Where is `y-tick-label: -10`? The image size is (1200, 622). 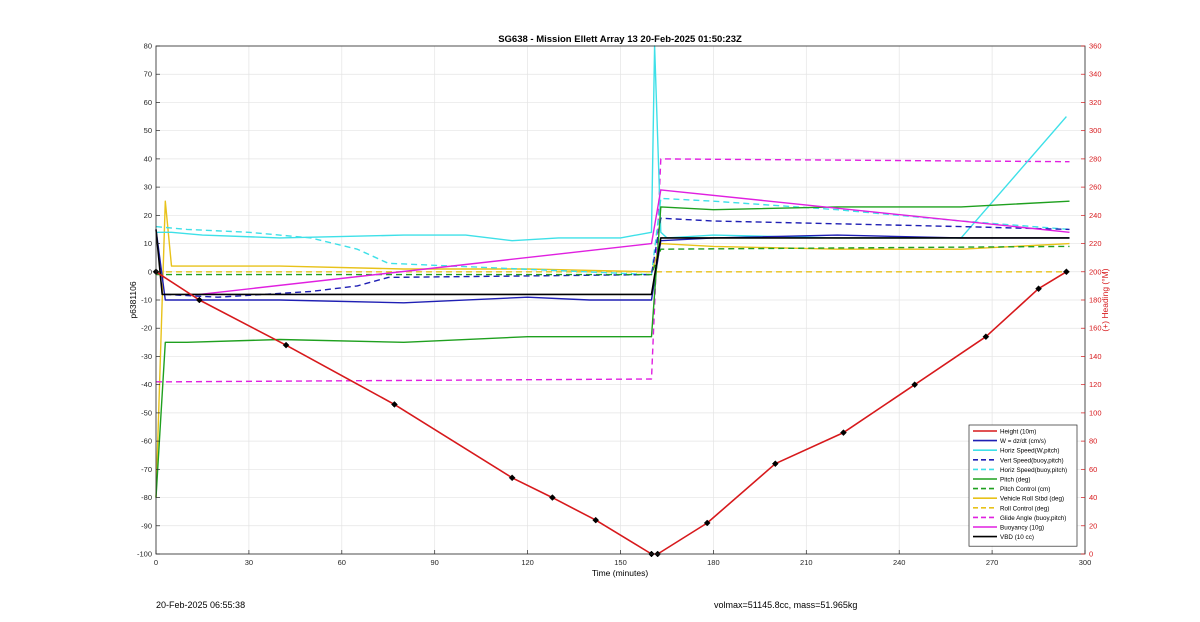
y-tick-label: -10 is located at coordinates (146, 300).